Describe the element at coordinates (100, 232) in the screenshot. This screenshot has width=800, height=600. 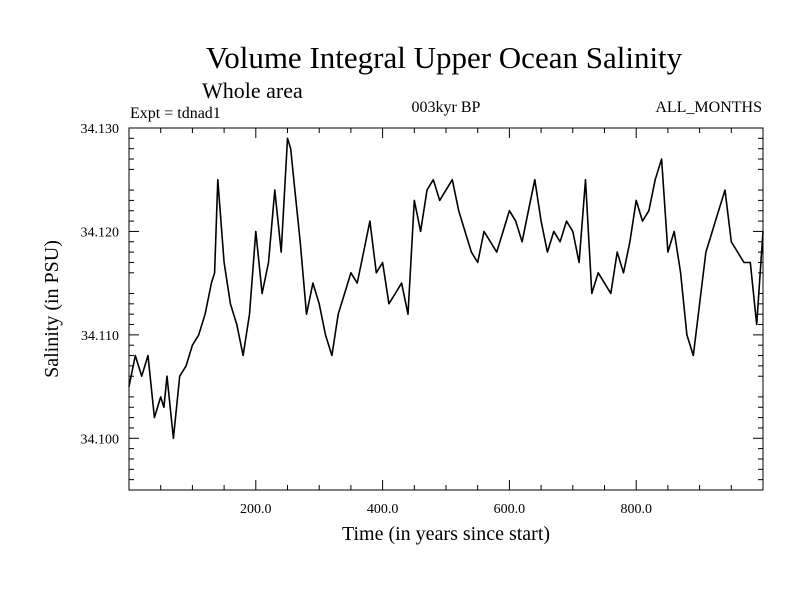
I see `y-tick-label: 34.120` at that location.